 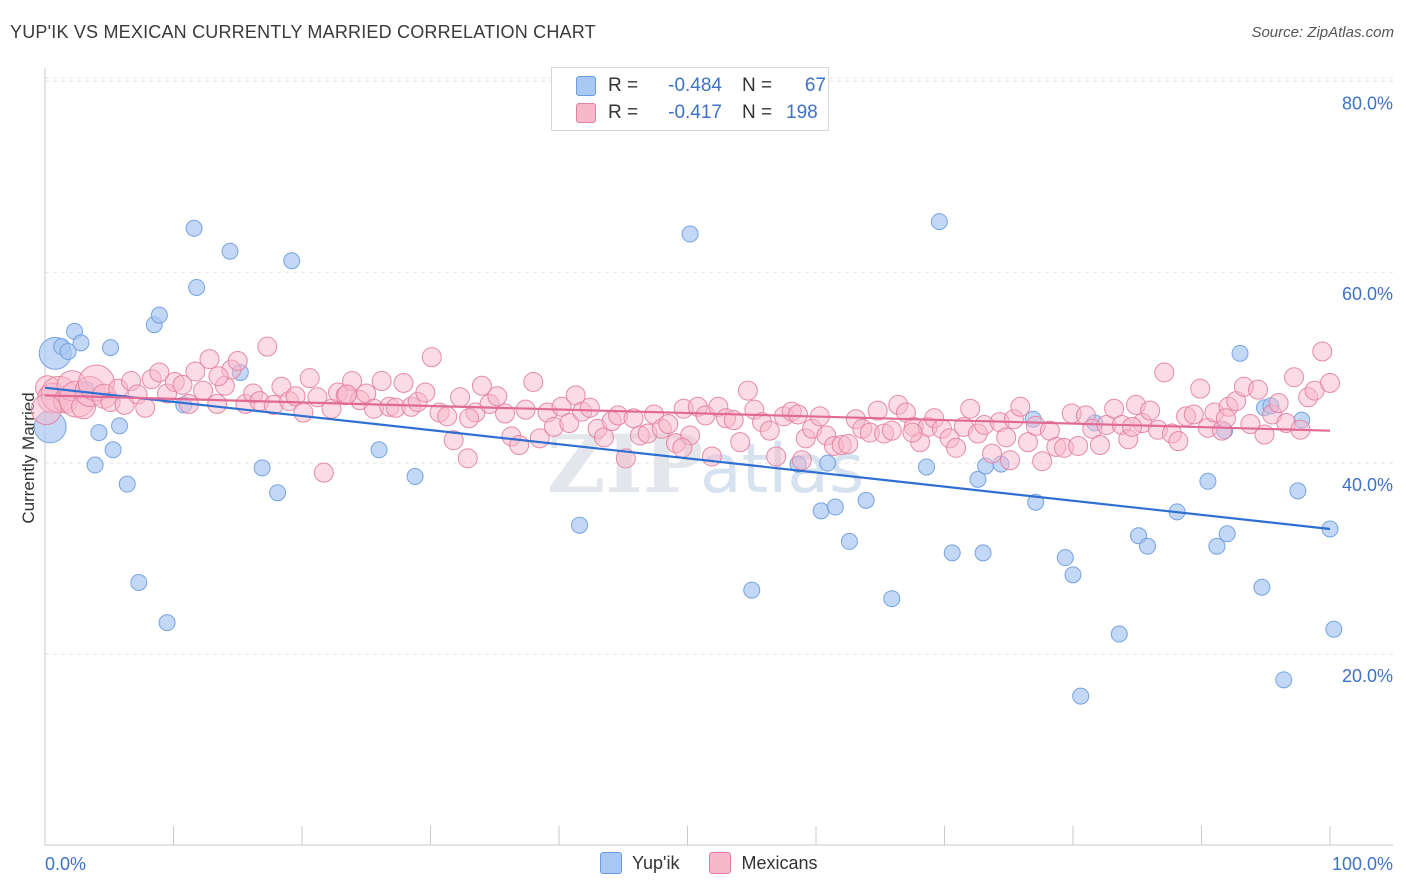 What do you see at coordinates (779, 862) in the screenshot?
I see `legend-label-mexicans: Mexicans` at bounding box center [779, 862].